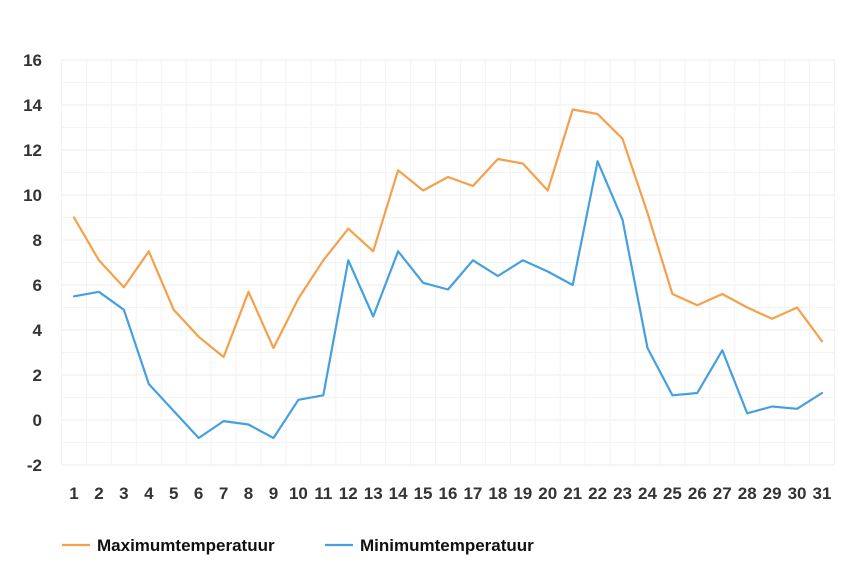 This screenshot has width=859, height=582. Describe the element at coordinates (186, 545) in the screenshot. I see `legend-label: Maximumtemperatuur` at that location.